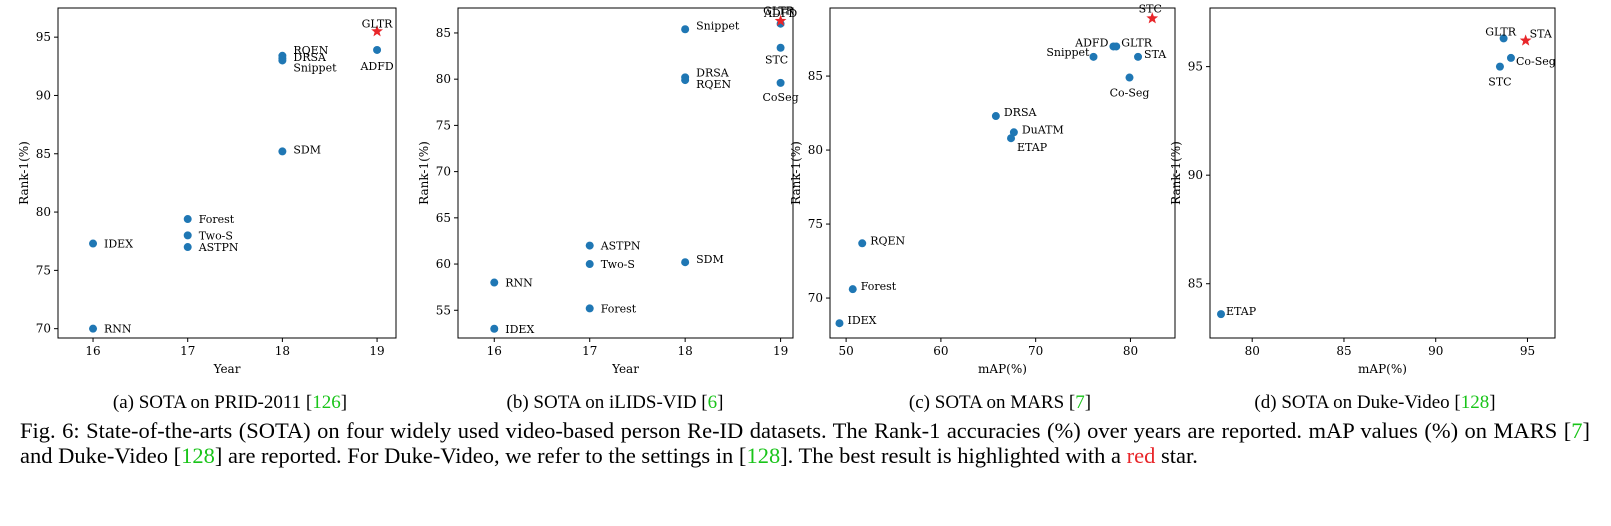 The image size is (1611, 526). What do you see at coordinates (1141, 455) in the screenshot?
I see `figure-caption-red-word: red` at bounding box center [1141, 455].